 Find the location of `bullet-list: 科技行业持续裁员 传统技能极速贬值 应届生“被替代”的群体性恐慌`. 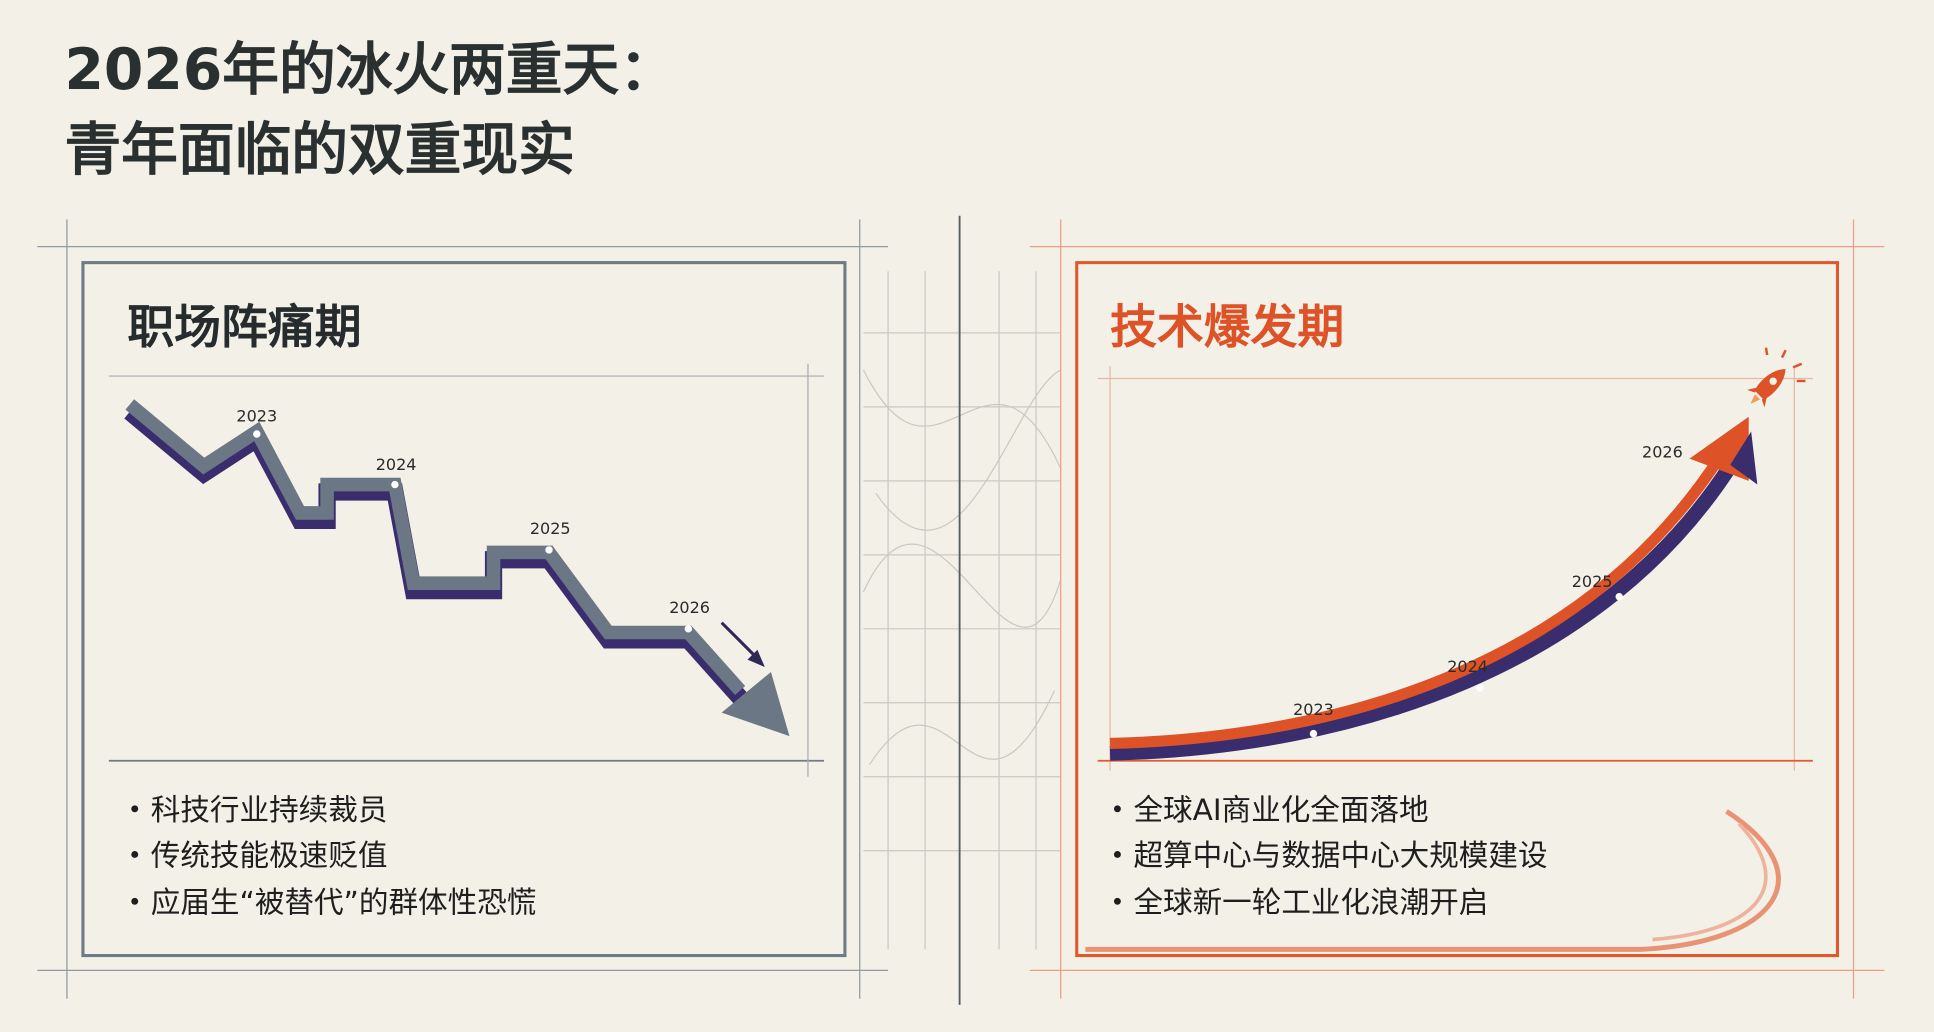

bullet-list: 科技行业持续裁员 传统技能极速贬值 应届生“被替代”的群体性恐慌 is located at coordinates (333, 856).